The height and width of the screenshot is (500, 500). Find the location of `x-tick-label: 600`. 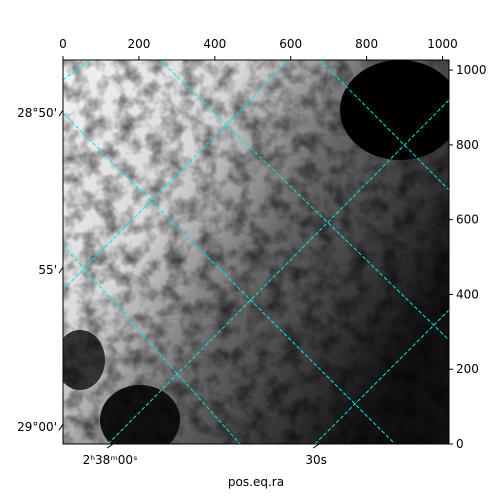

x-tick-label: 600 is located at coordinates (290, 44).